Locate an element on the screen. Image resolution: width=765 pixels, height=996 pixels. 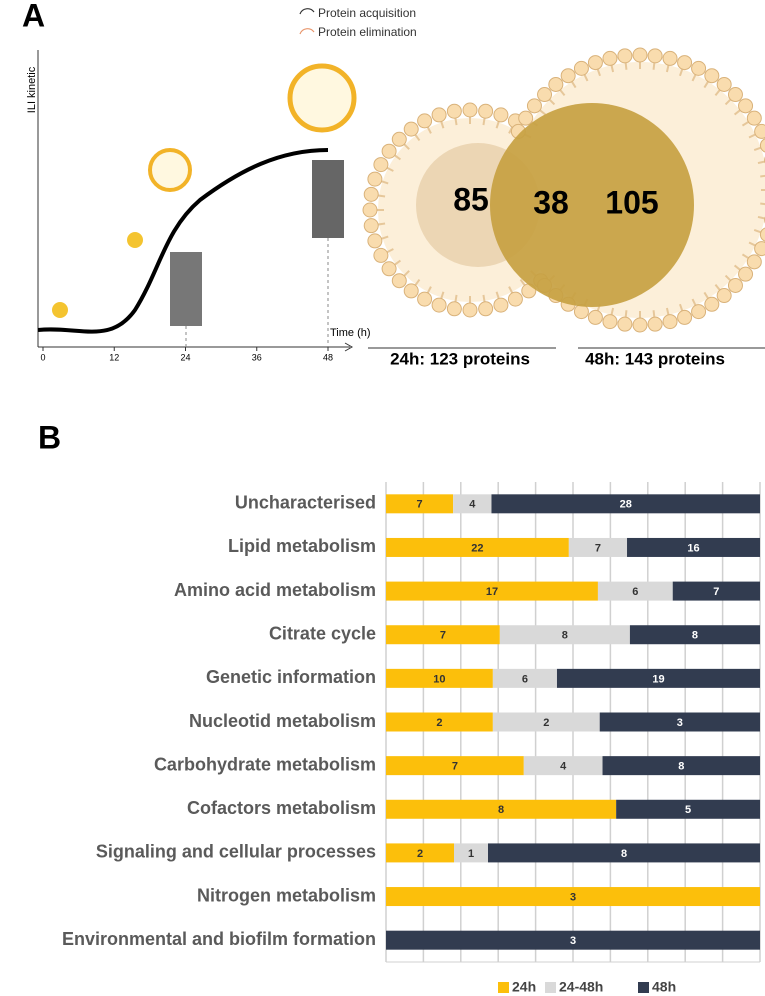
value-label: 2 is located at coordinates (420, 854).